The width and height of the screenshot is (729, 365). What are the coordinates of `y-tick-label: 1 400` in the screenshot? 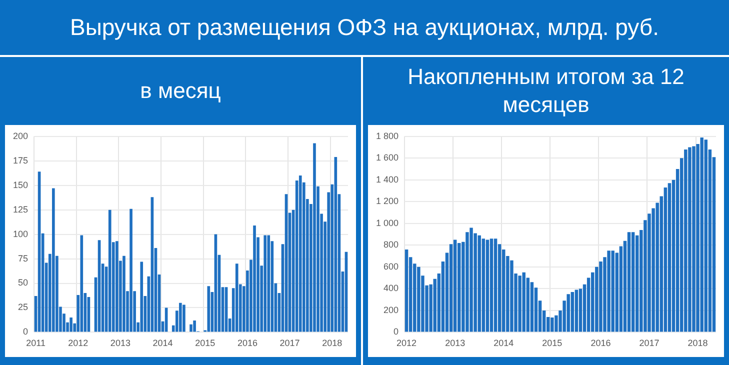 It's located at (387, 179).